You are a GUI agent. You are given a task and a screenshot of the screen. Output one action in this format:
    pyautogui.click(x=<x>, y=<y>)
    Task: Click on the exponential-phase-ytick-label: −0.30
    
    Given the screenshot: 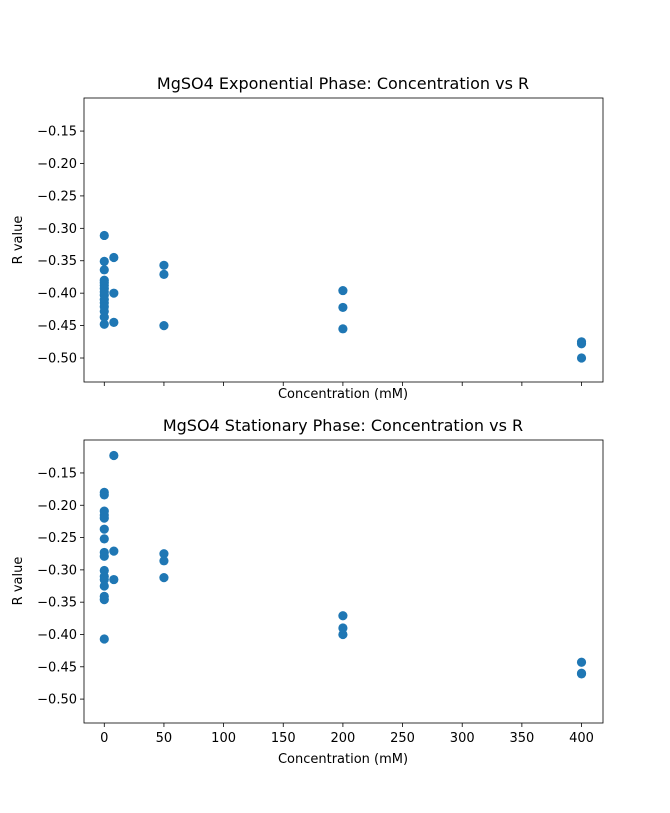 What is the action you would take?
    pyautogui.click(x=57, y=229)
    